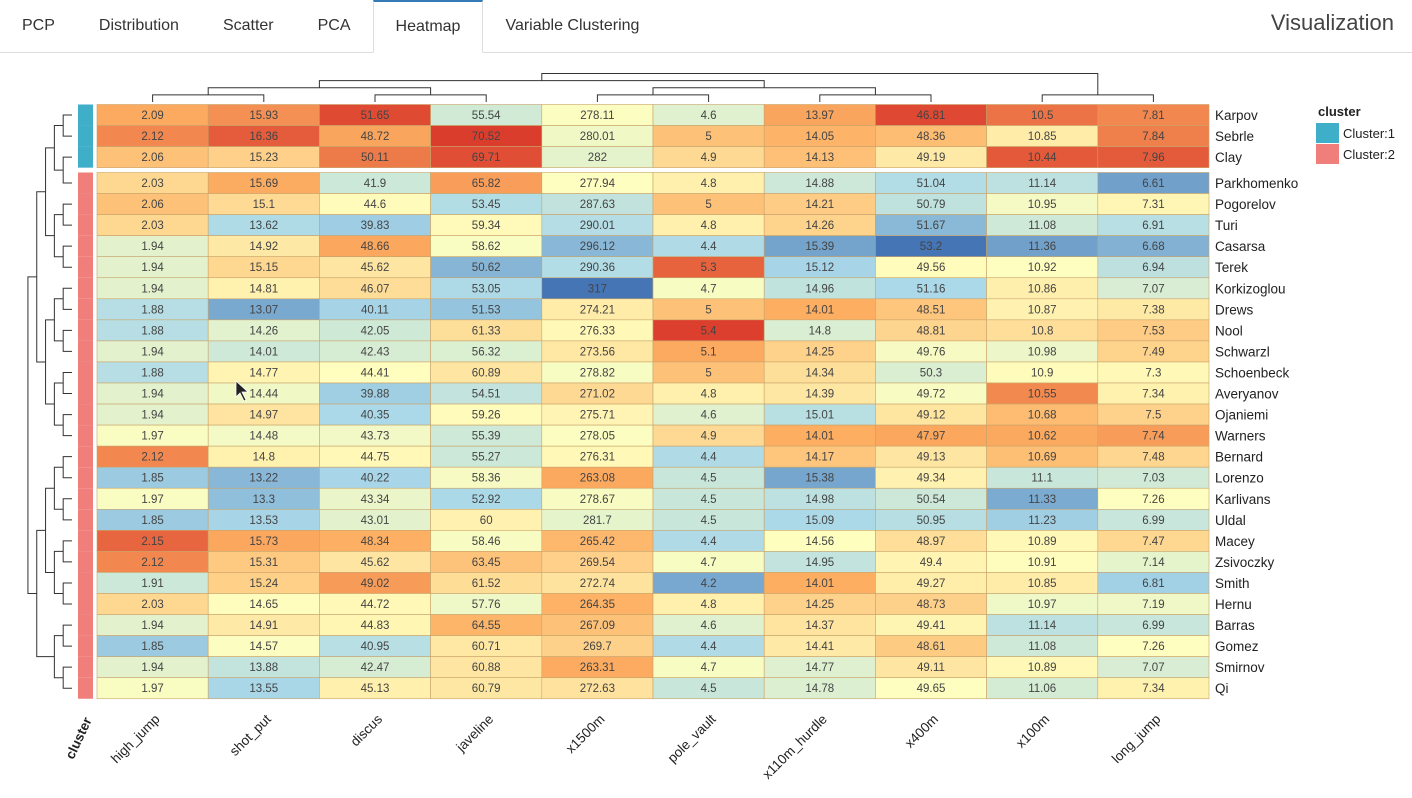  I want to click on cell-value-label: 14.21, so click(819, 205).